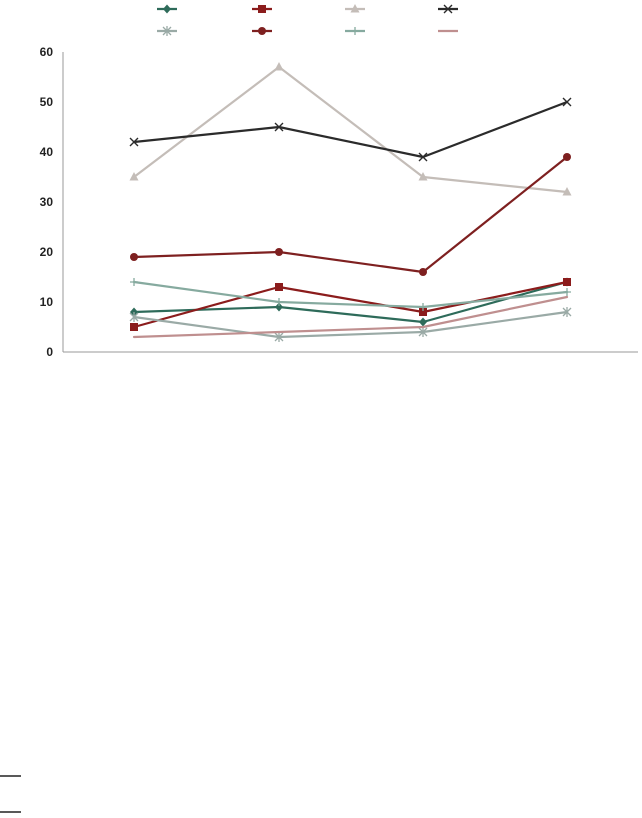 Image resolution: width=642 pixels, height=818 pixels. What do you see at coordinates (307, 20) in the screenshot?
I see `legend` at bounding box center [307, 20].